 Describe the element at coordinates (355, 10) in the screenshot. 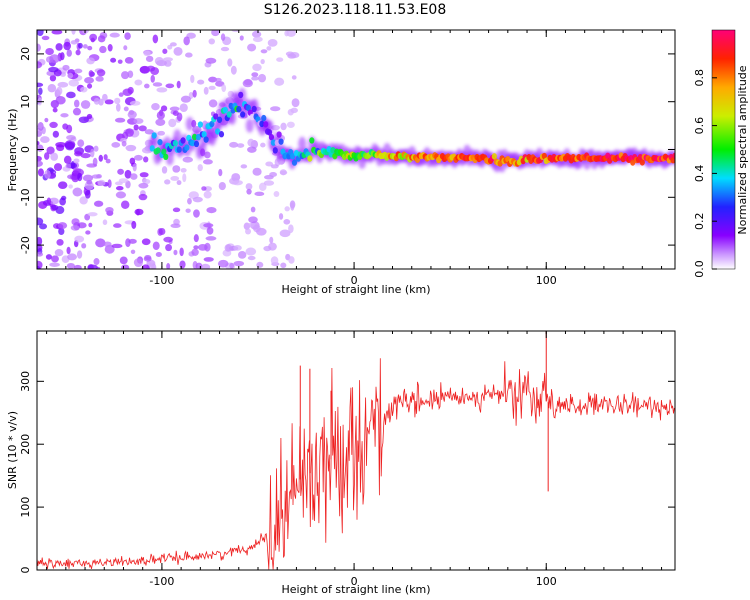

I see `figure-title: S126.2023.118.11.53.E08` at that location.